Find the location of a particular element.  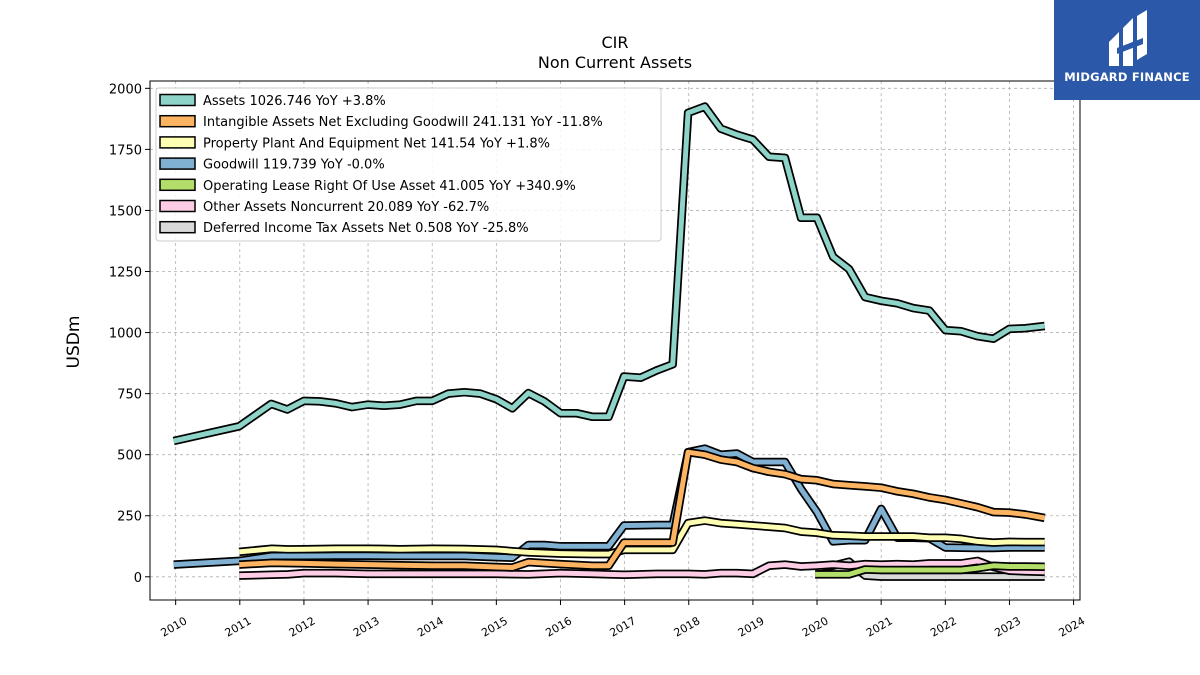

x-tick-label: 2021 is located at coordinates (879, 626).